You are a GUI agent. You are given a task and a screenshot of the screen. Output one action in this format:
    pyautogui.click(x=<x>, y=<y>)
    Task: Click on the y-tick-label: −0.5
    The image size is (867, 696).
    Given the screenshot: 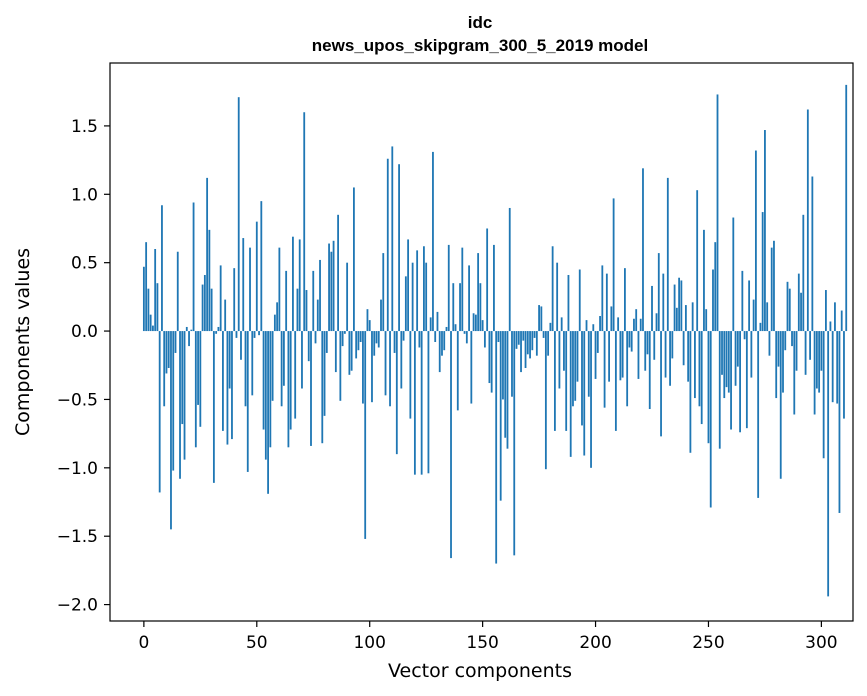 What is the action you would take?
    pyautogui.click(x=77, y=400)
    